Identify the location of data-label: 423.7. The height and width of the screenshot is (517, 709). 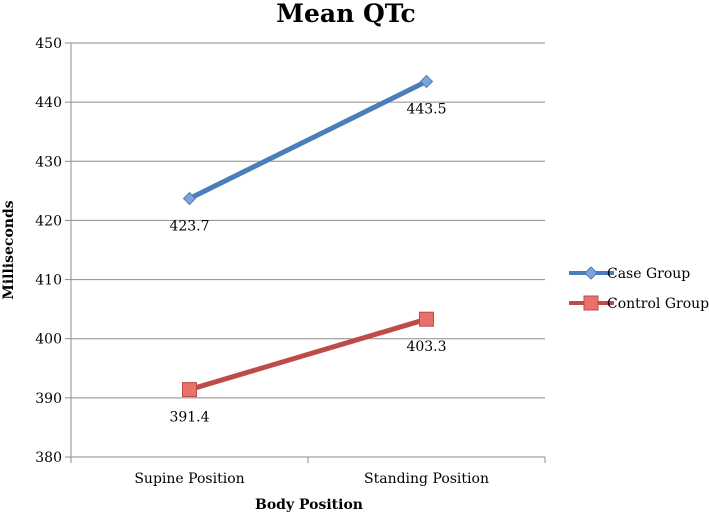
(189, 227).